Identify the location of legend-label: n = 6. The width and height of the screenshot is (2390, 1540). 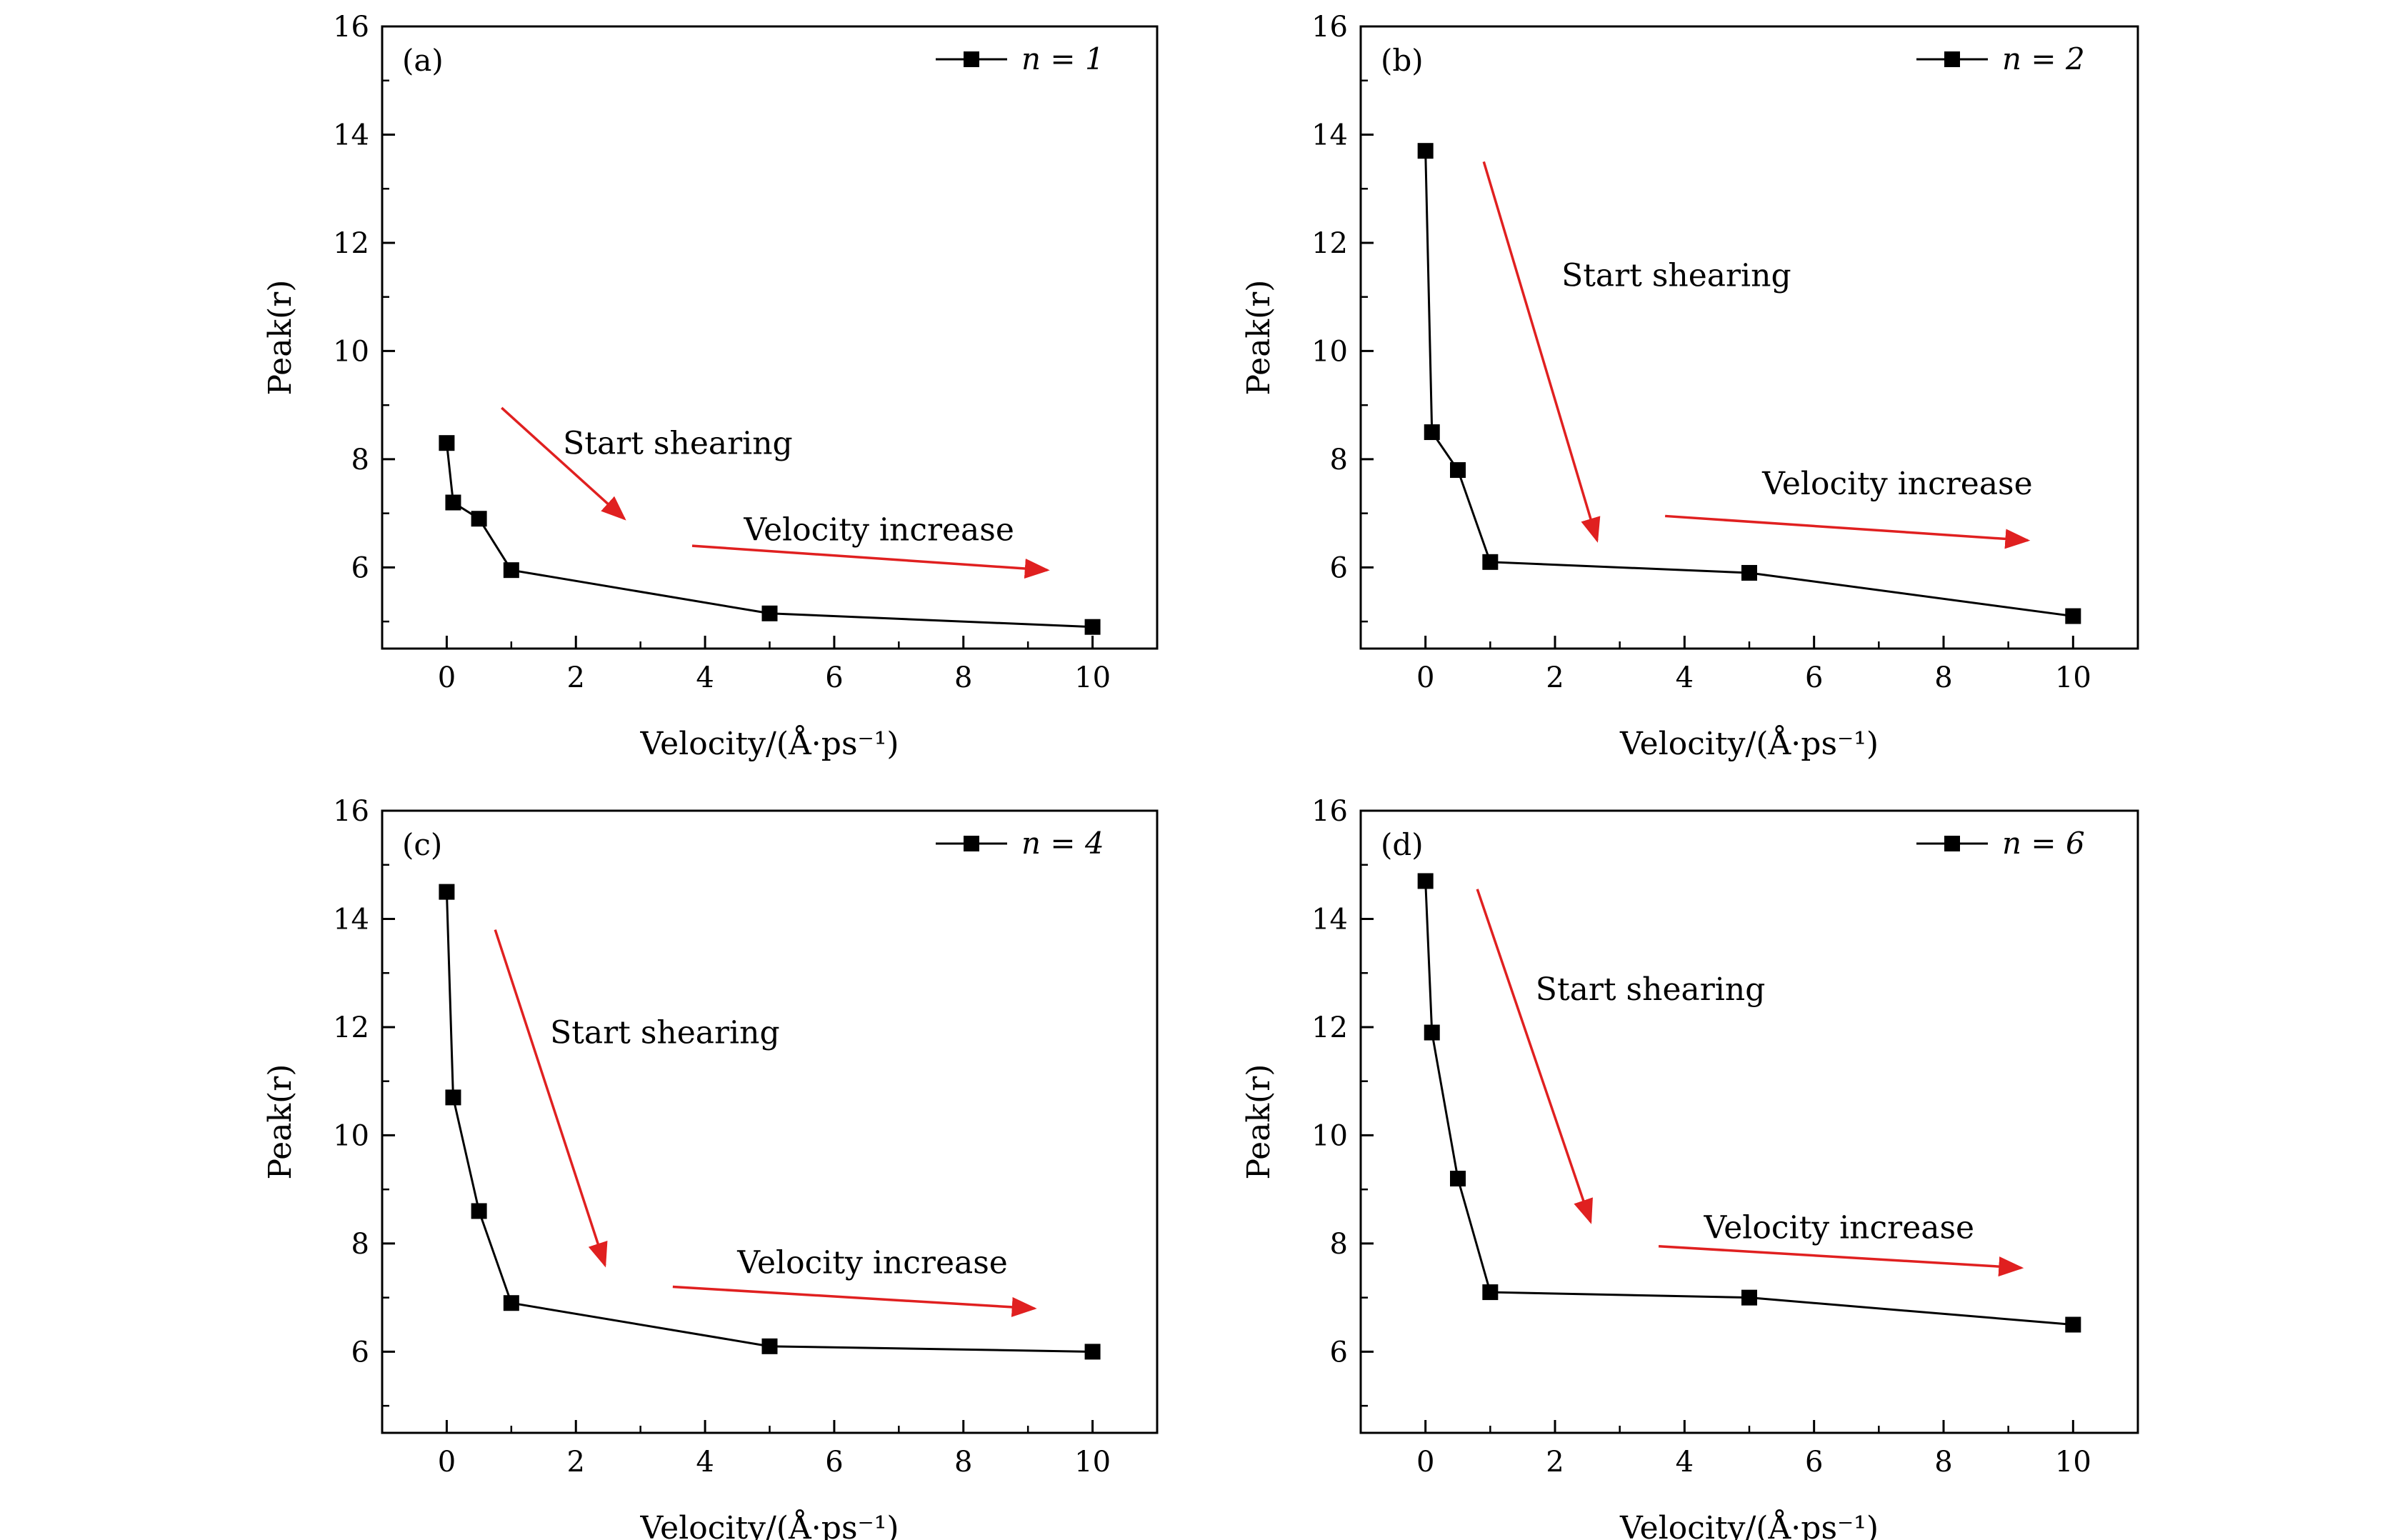
(2043, 843).